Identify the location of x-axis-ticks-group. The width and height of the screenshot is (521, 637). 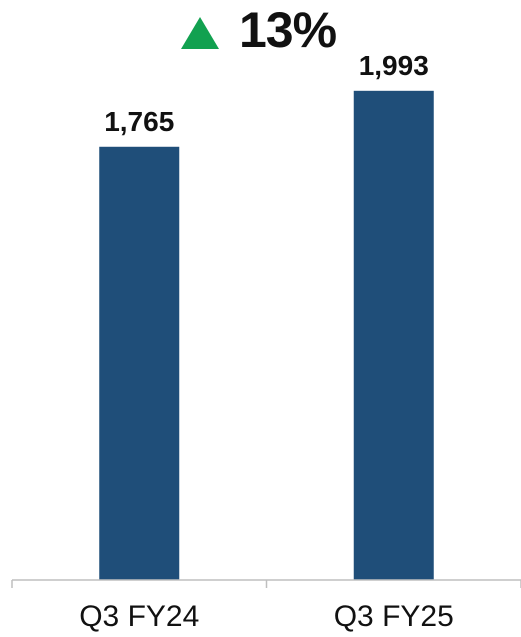
(266, 584).